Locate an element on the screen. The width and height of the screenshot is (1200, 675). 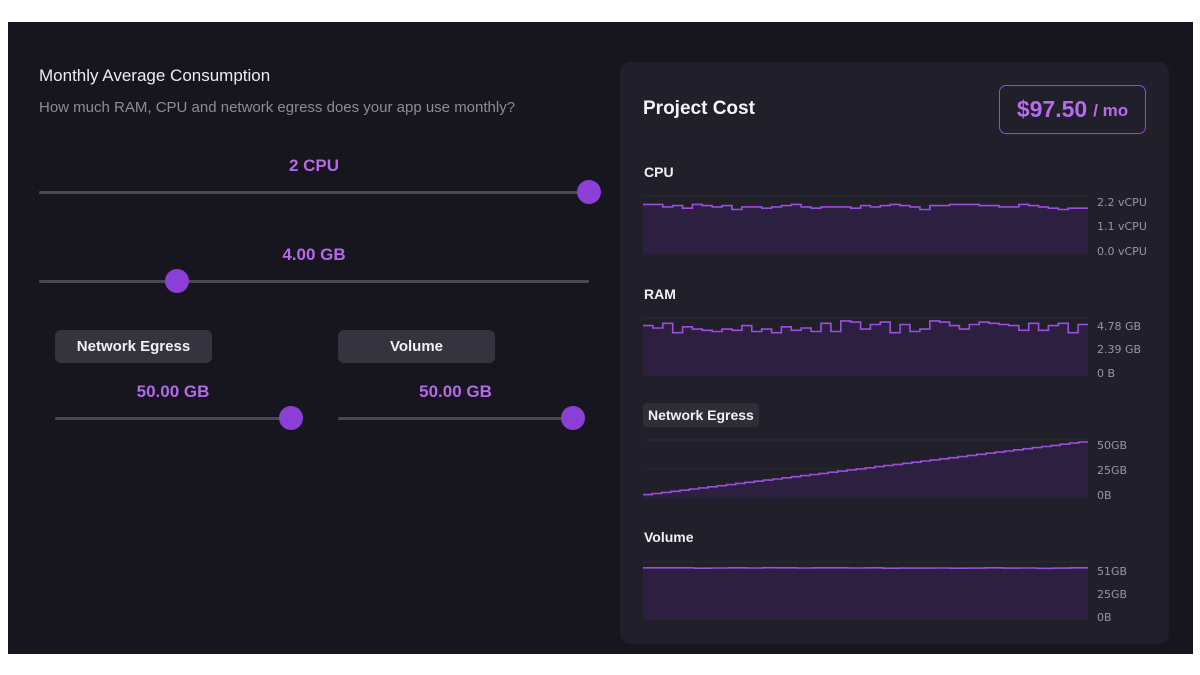
cpu-chart-label: CPU is located at coordinates (659, 172).